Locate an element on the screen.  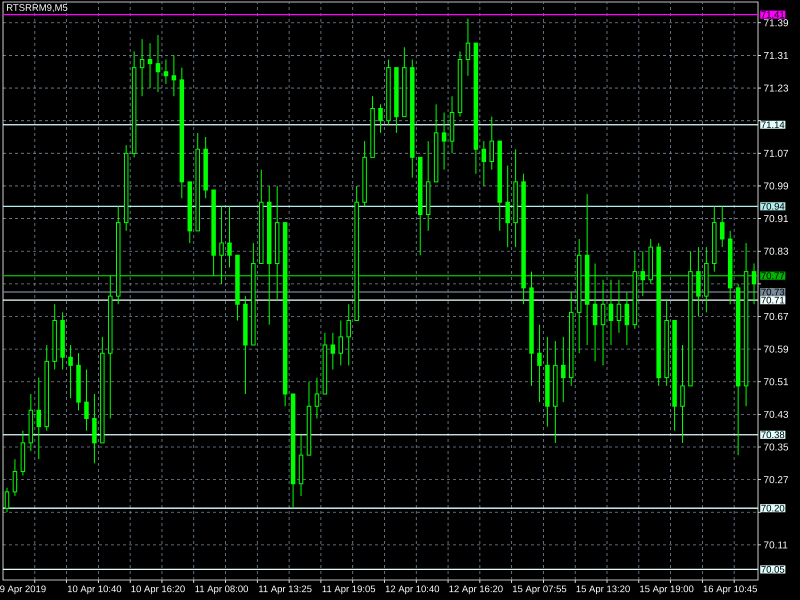
x-tick-label: 15 Apr 19:00 is located at coordinates (667, 589).